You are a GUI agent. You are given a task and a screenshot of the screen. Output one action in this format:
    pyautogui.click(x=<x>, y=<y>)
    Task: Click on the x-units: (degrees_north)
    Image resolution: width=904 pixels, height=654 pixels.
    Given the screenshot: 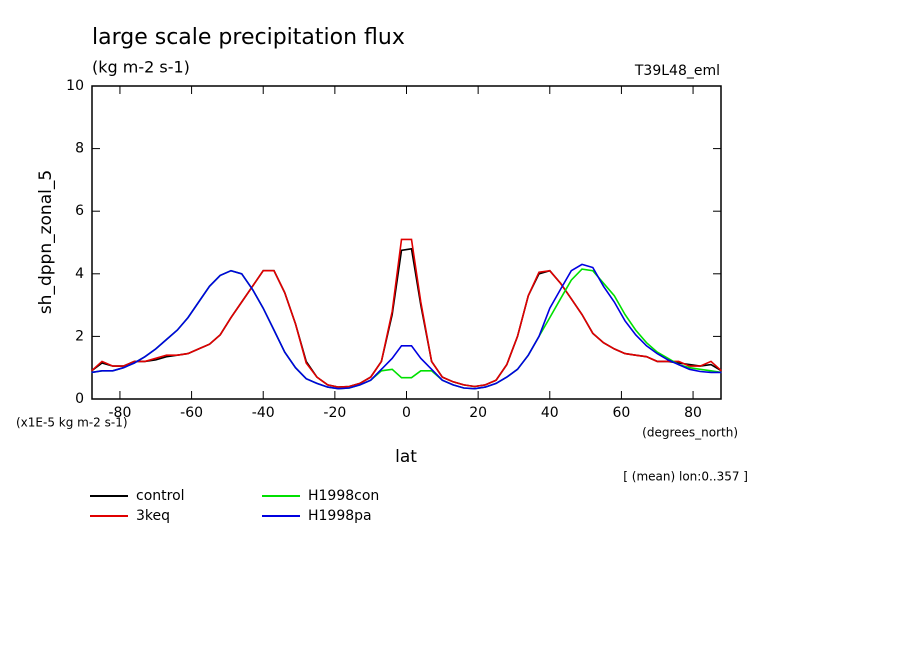 What is the action you would take?
    pyautogui.click(x=690, y=433)
    